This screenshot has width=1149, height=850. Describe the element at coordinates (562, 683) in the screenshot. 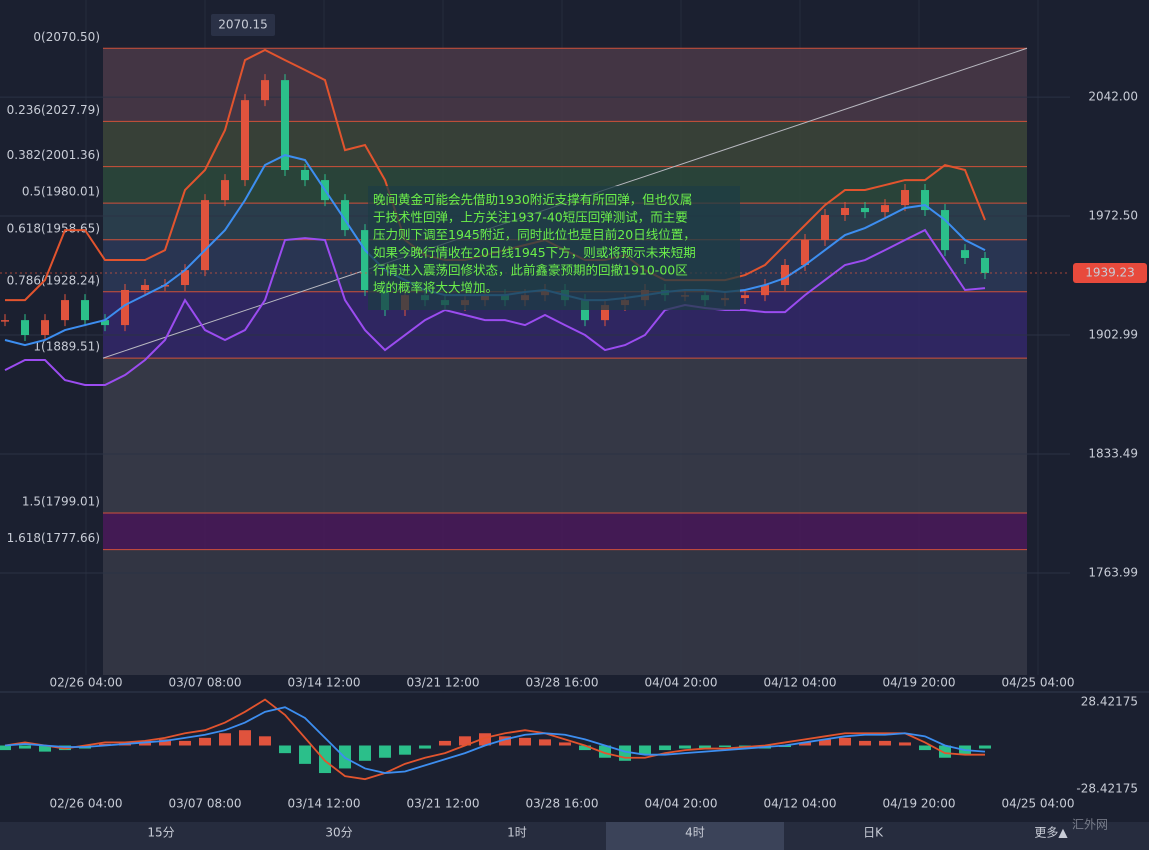

I see `x-tick-label: 03/28 16:00` at that location.